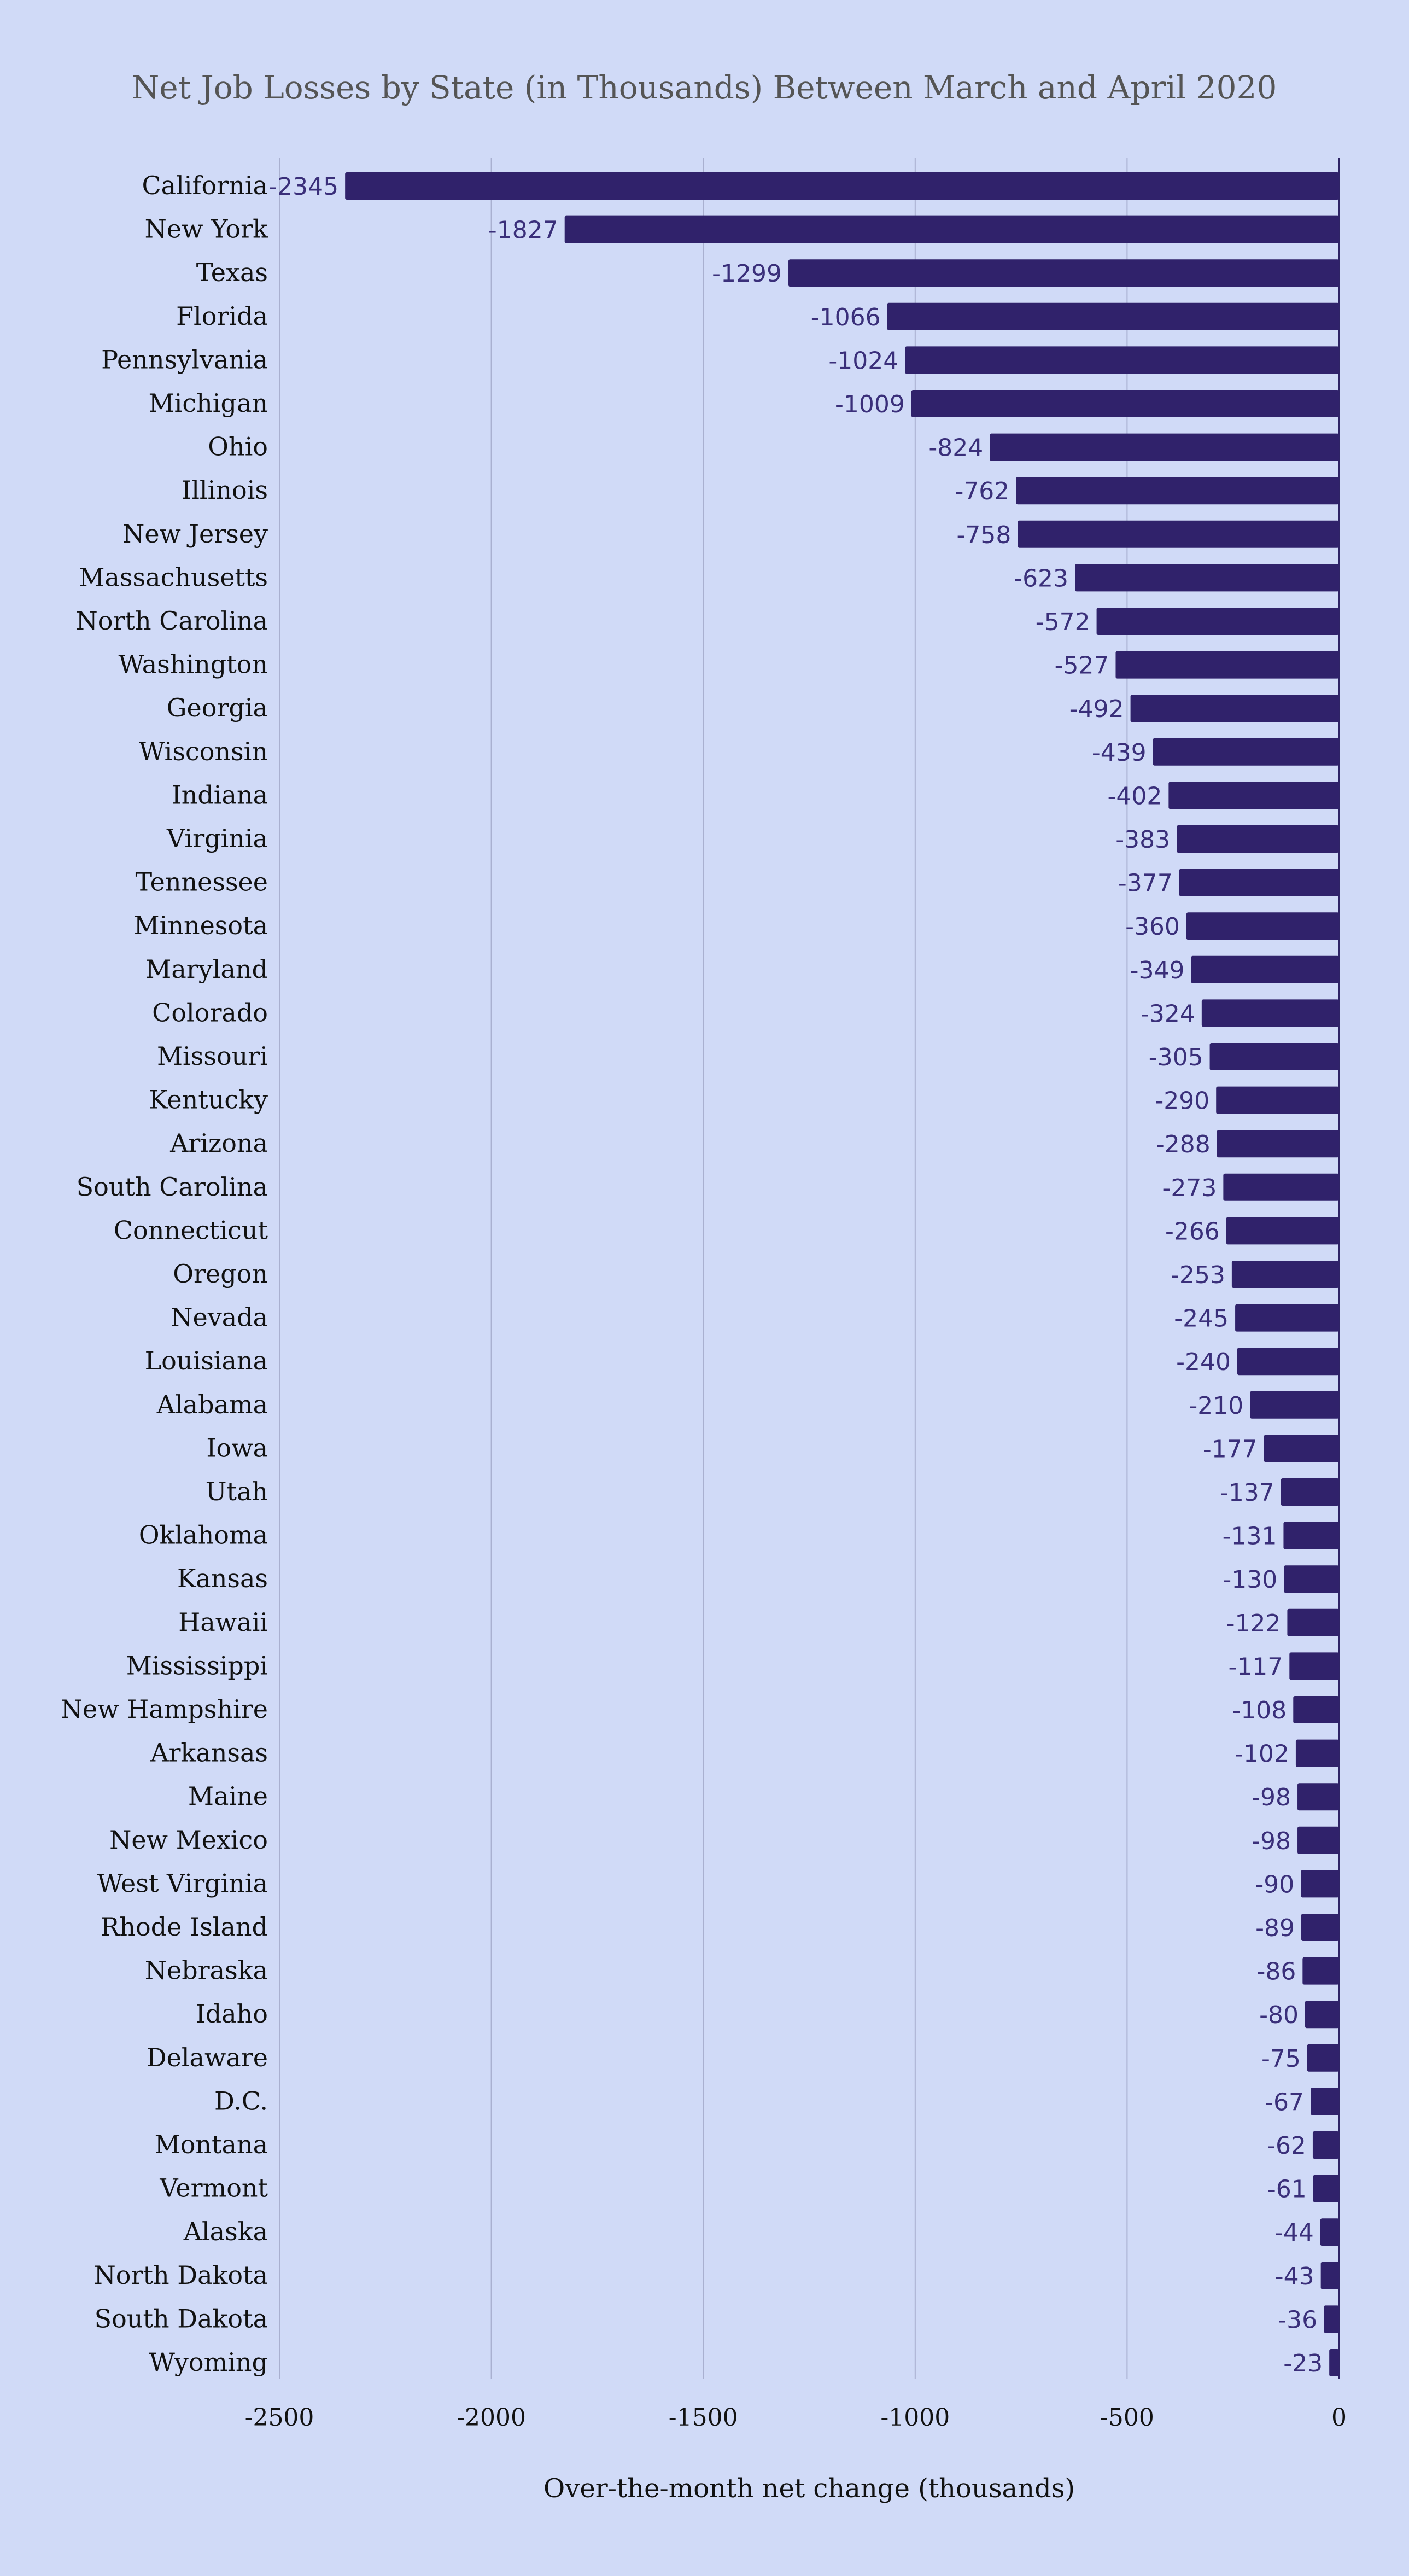 This screenshot has height=2576, width=1409. I want to click on data-label: -177, so click(1230, 1449).